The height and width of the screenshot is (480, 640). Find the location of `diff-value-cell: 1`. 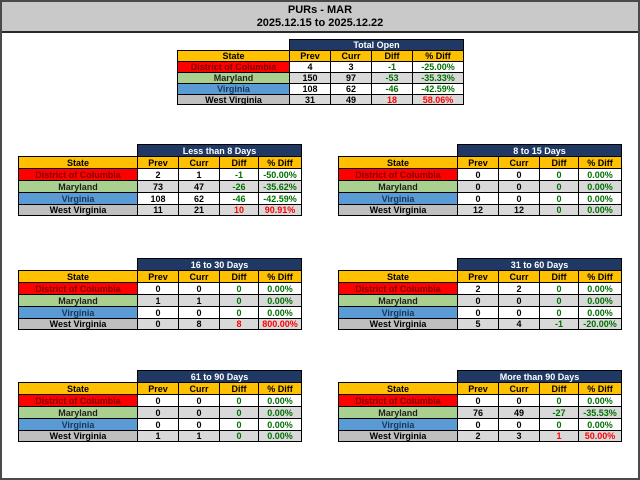

diff-value-cell: 1 is located at coordinates (558, 436).